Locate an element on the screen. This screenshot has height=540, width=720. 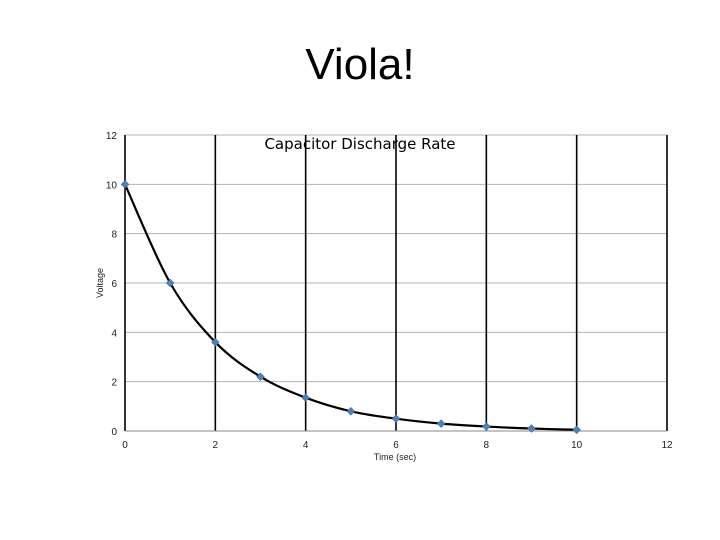
y-tick-label-2: 4 is located at coordinates (114, 333).